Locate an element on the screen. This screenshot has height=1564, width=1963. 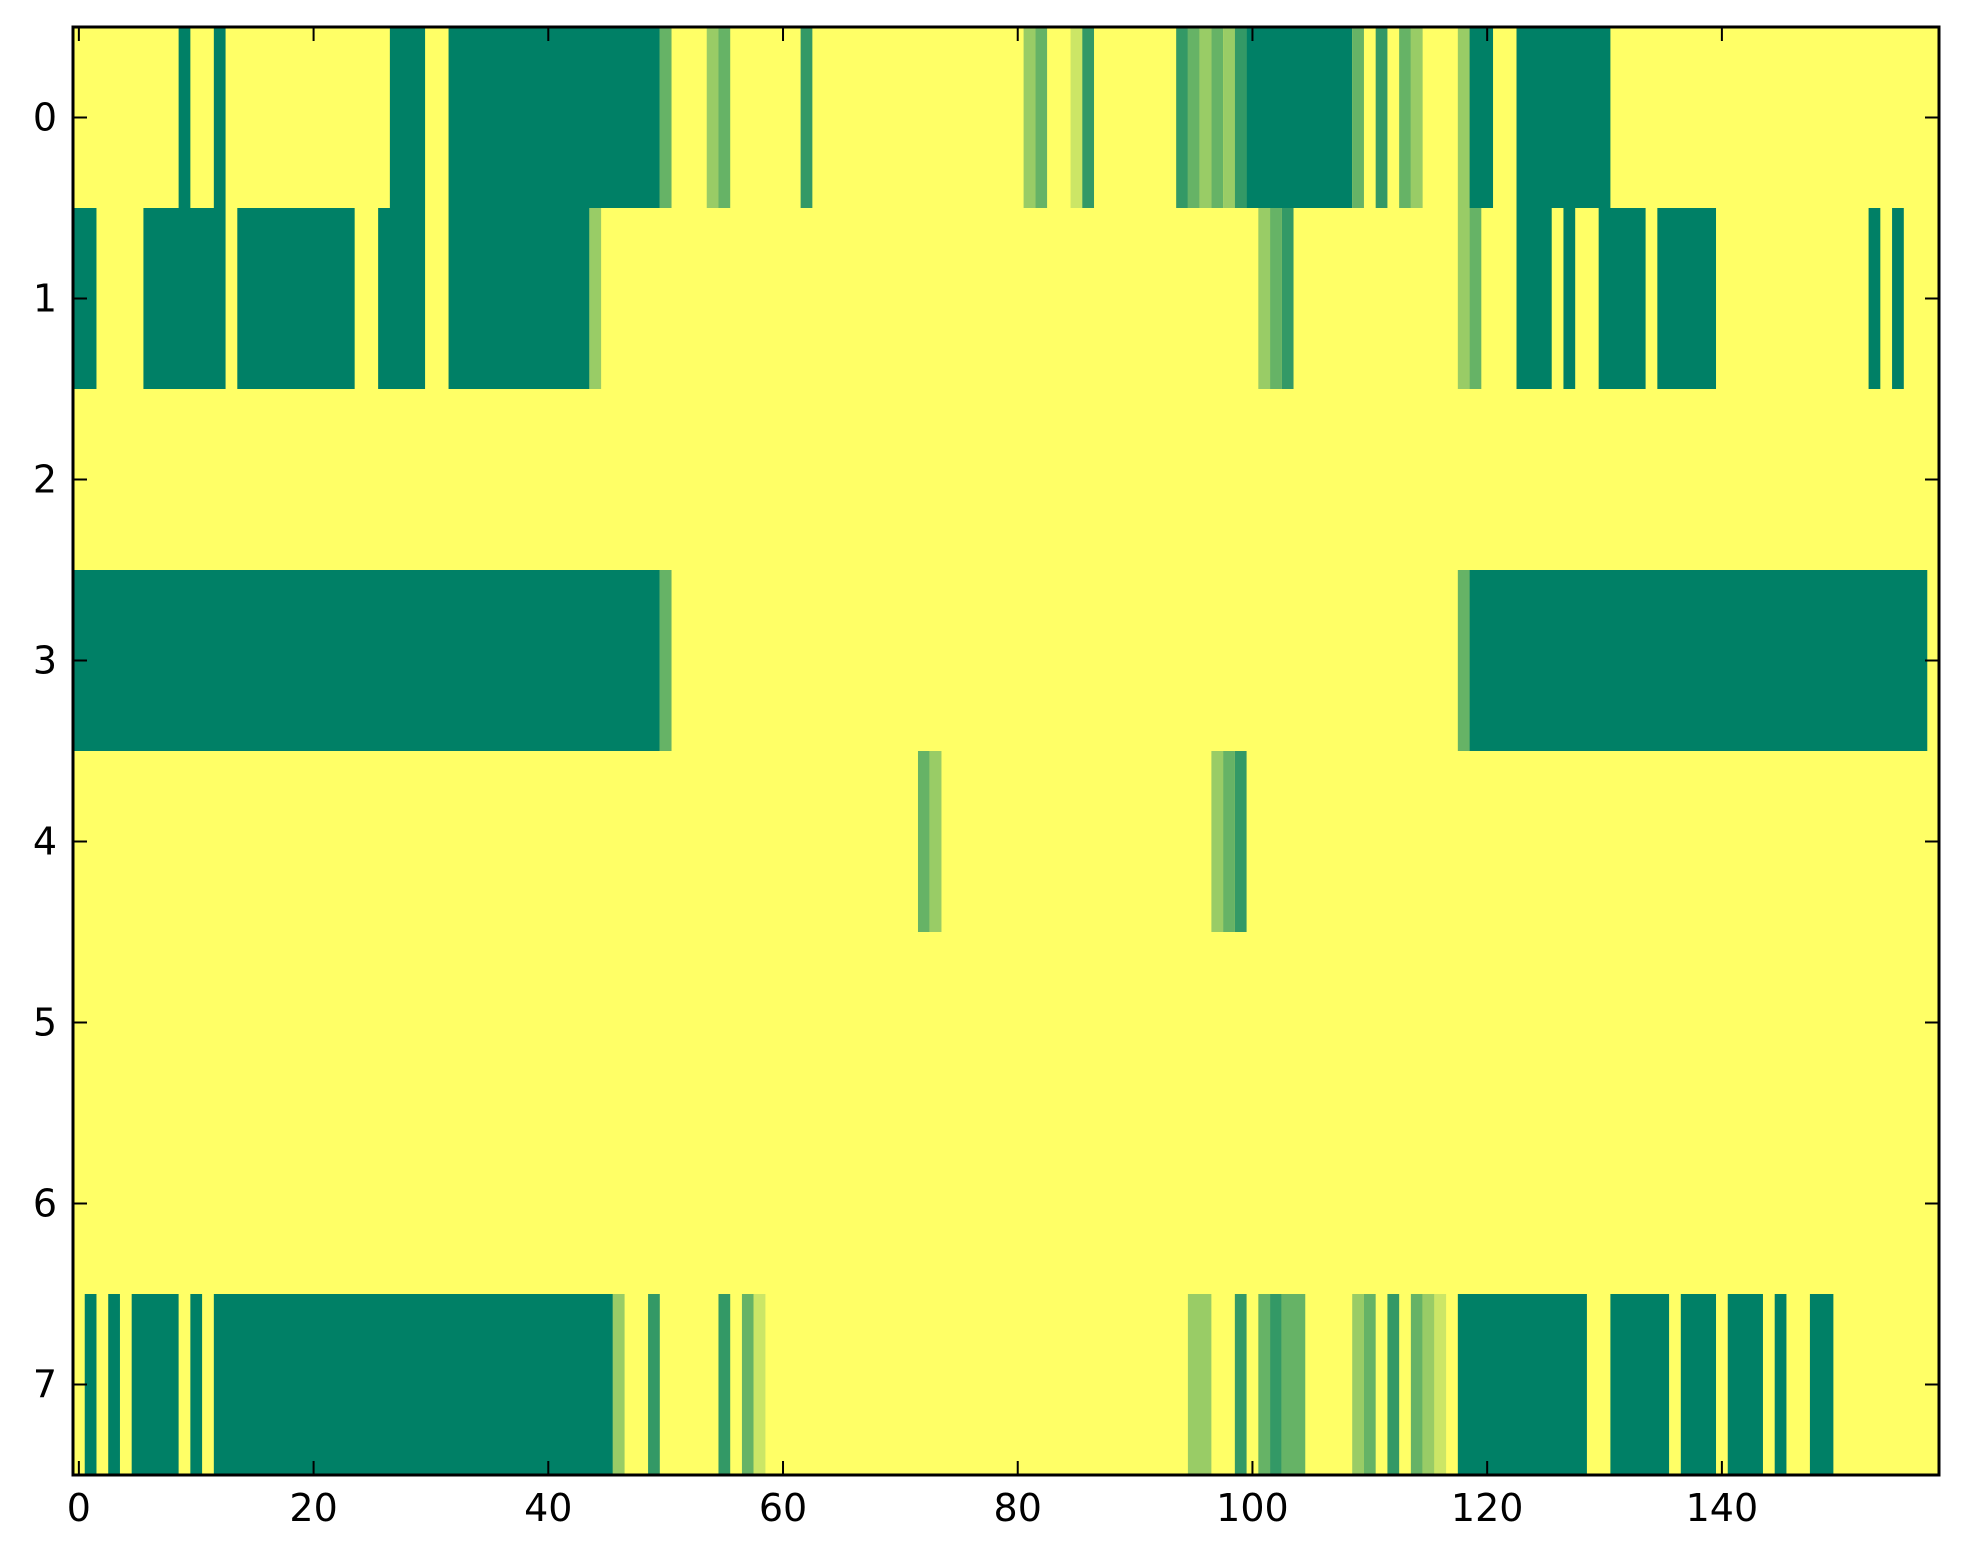
x-tick-label: 140 is located at coordinates (1722, 1508).